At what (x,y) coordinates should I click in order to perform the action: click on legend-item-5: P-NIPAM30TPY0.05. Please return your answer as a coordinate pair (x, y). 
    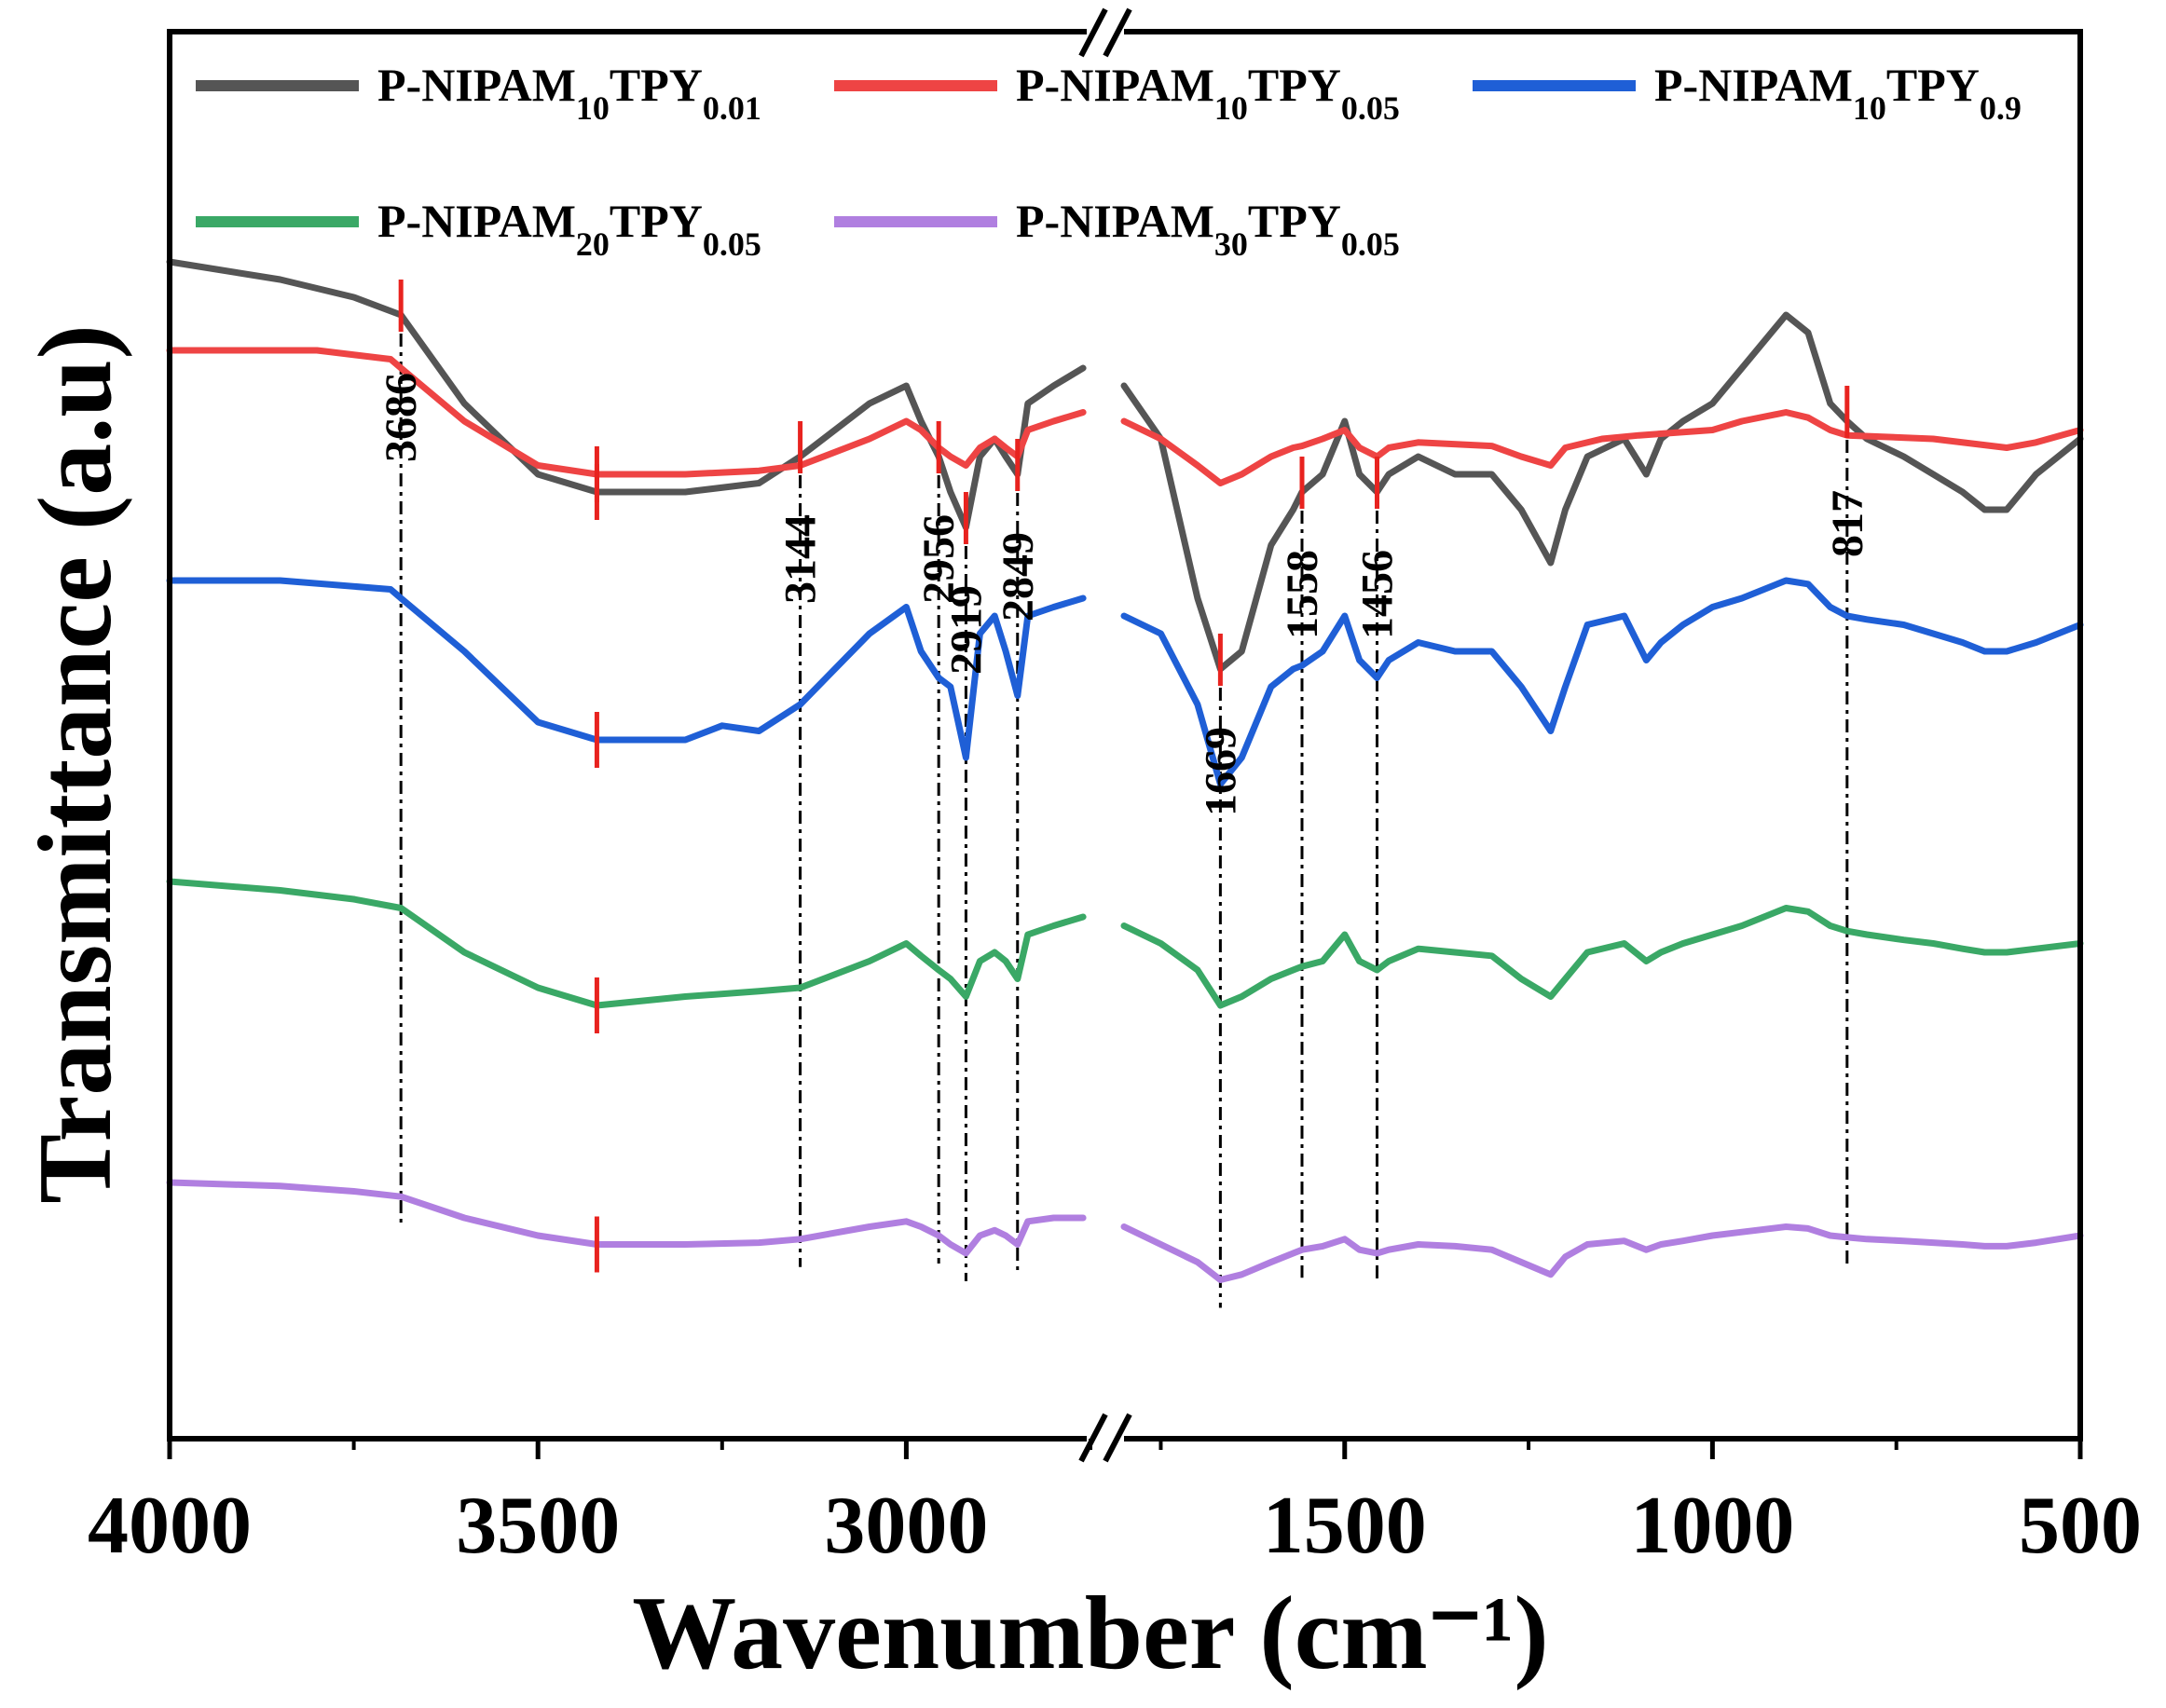
    Looking at the image, I should click on (1117, 229).